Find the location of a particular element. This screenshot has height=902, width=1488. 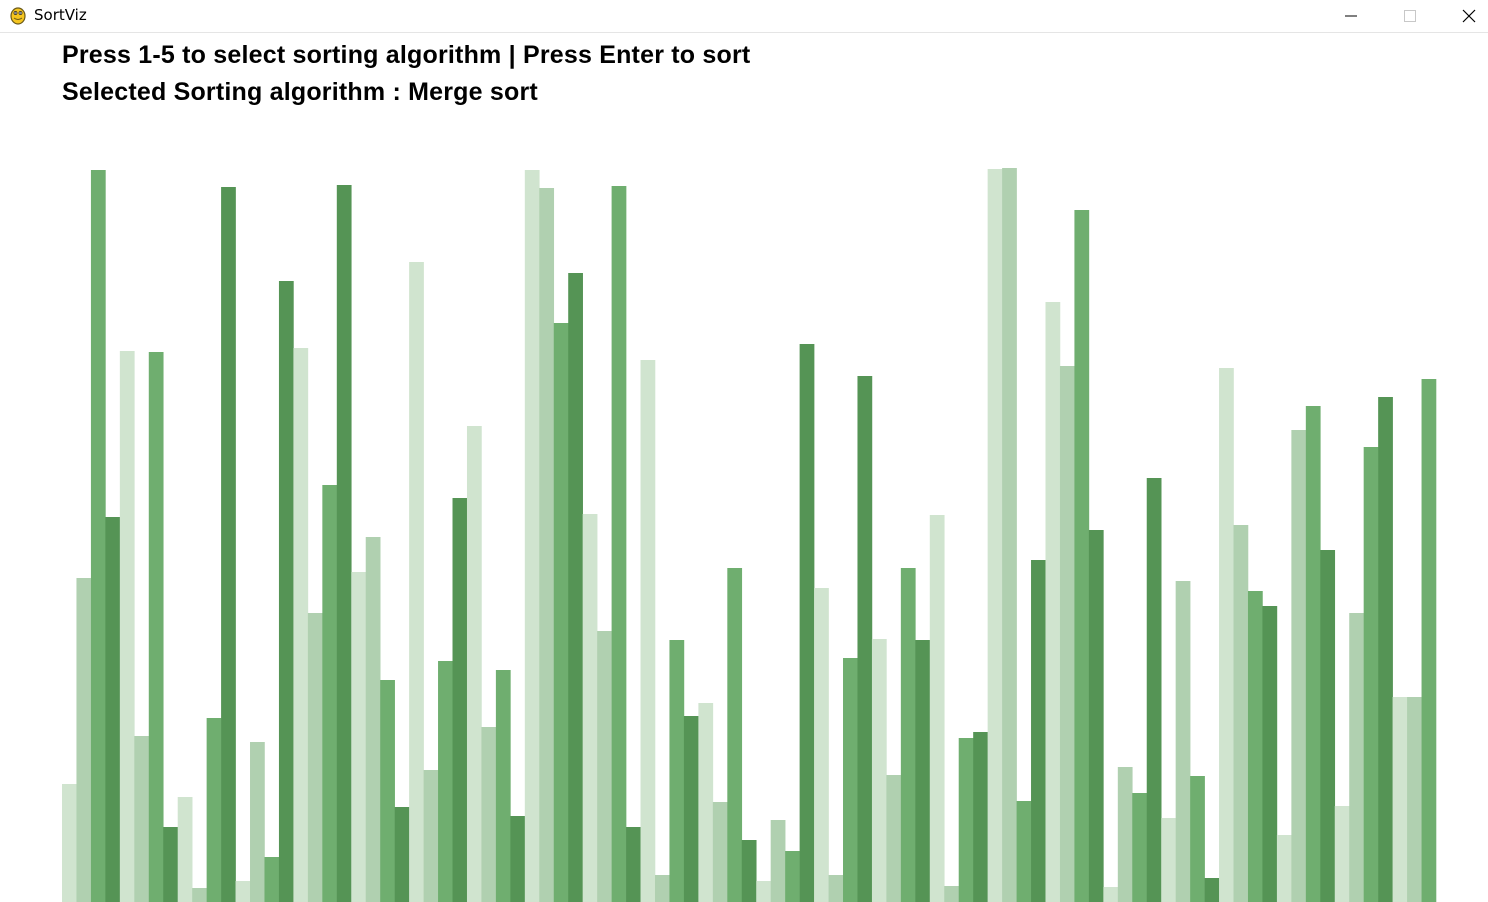

minimize-icon is located at coordinates (1351, 16).